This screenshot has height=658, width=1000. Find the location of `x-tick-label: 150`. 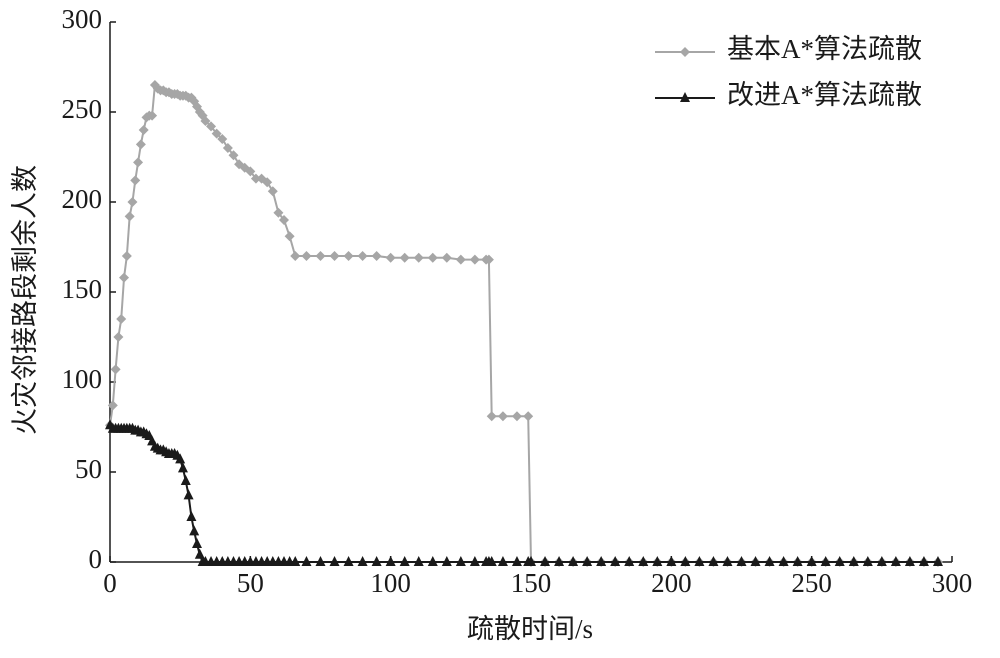

x-tick-label: 150 is located at coordinates (531, 583).